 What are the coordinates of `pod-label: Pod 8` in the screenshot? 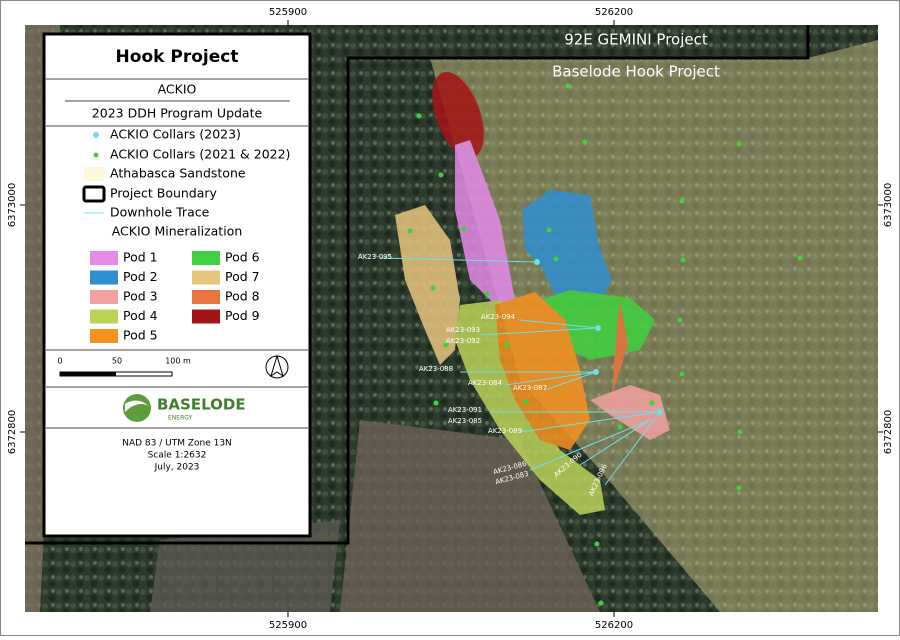 It's located at (242, 296).